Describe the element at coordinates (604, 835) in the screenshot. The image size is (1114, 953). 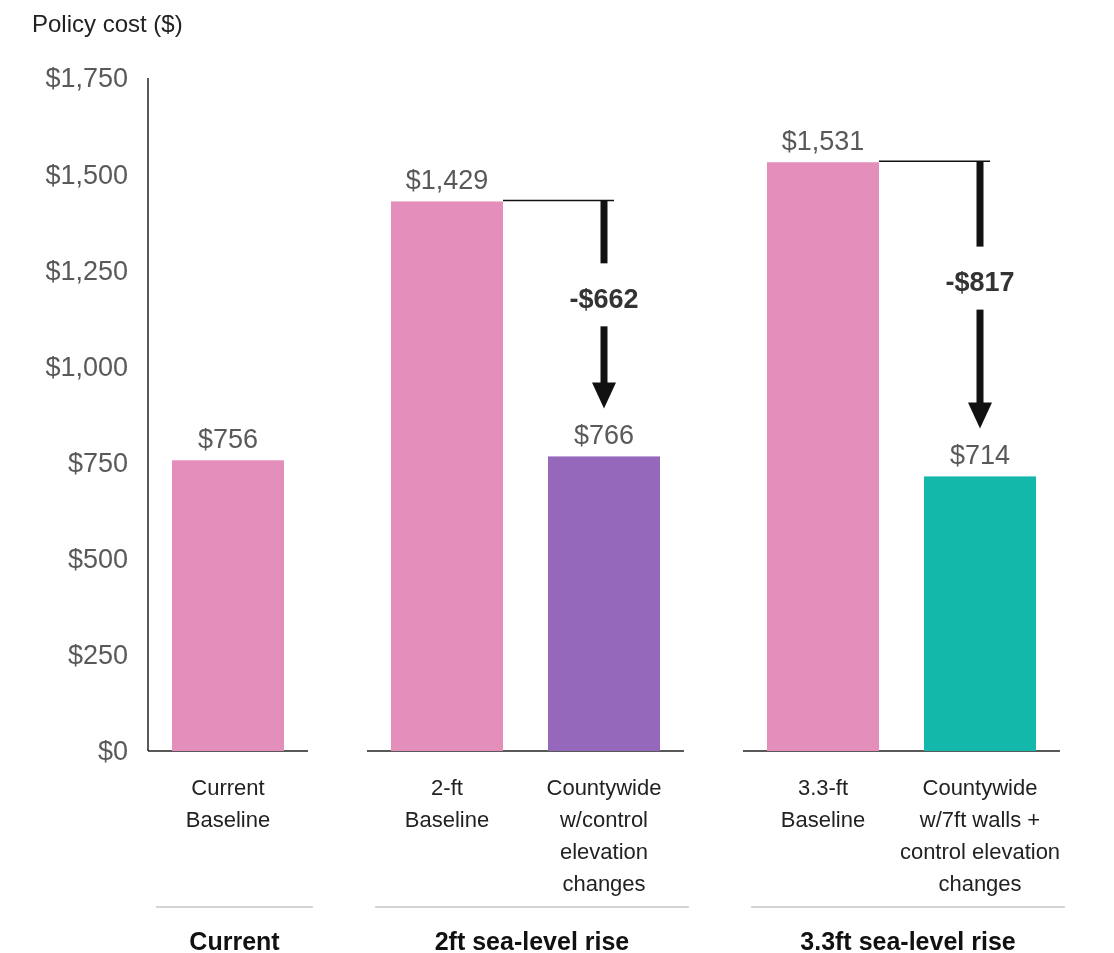
I see `x-tick-label: Countywide w/control elevation changes` at that location.